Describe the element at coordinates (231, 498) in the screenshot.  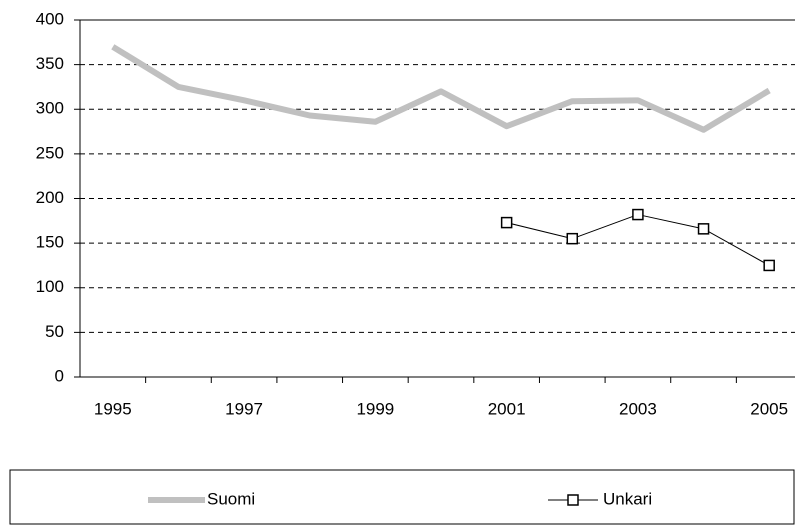
I see `legend-label: Suomi` at that location.